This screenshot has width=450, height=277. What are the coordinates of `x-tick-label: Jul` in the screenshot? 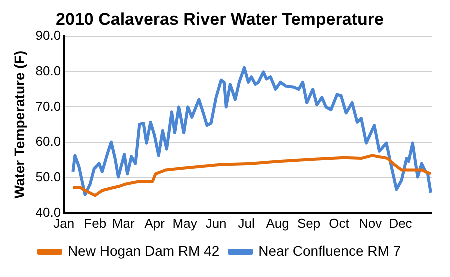 It's located at (246, 223).